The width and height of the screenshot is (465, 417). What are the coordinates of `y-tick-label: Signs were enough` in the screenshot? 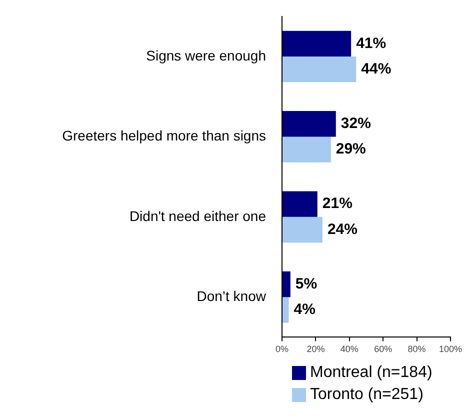 It's located at (206, 55).